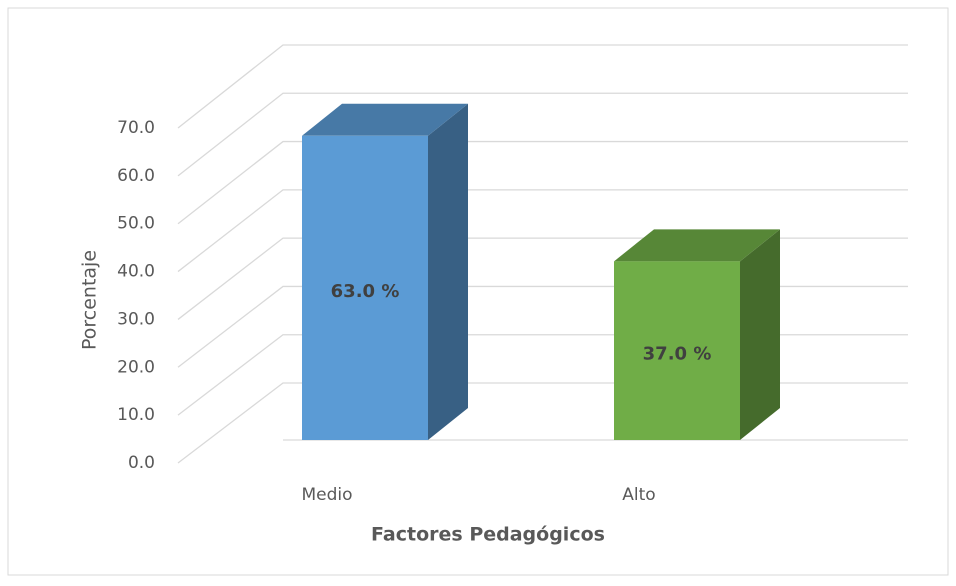  Describe the element at coordinates (136, 128) in the screenshot. I see `y-tick-label: 70.0` at that location.